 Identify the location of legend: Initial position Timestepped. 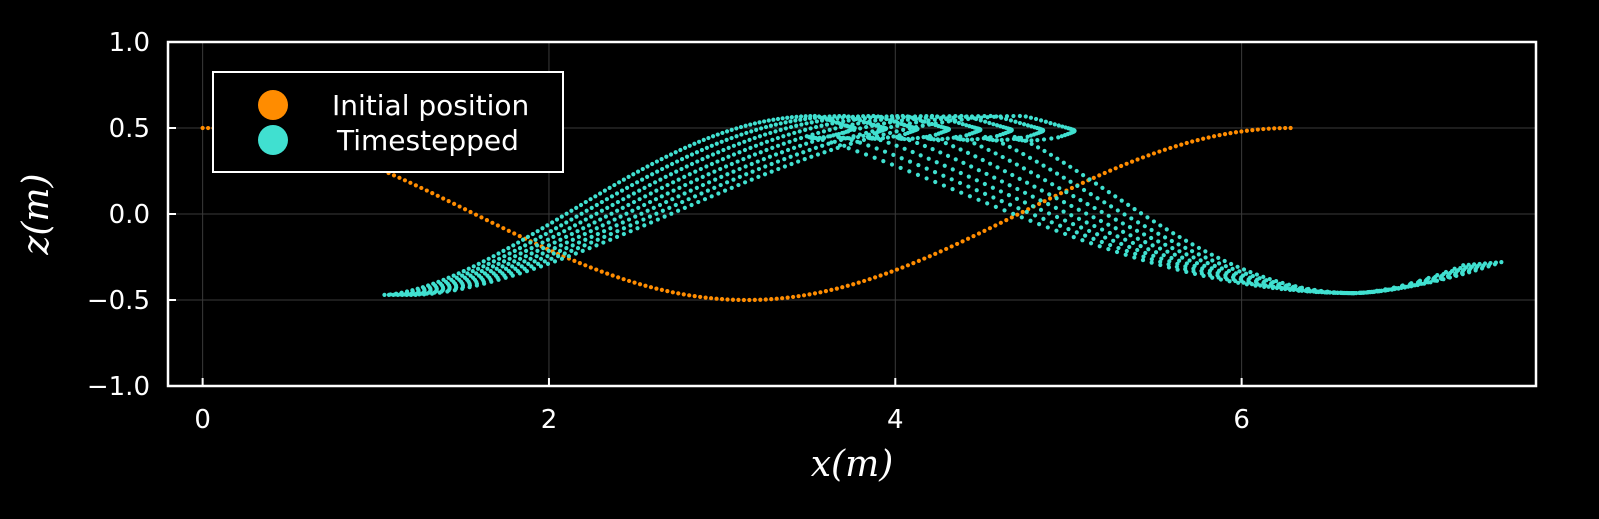
(388, 122).